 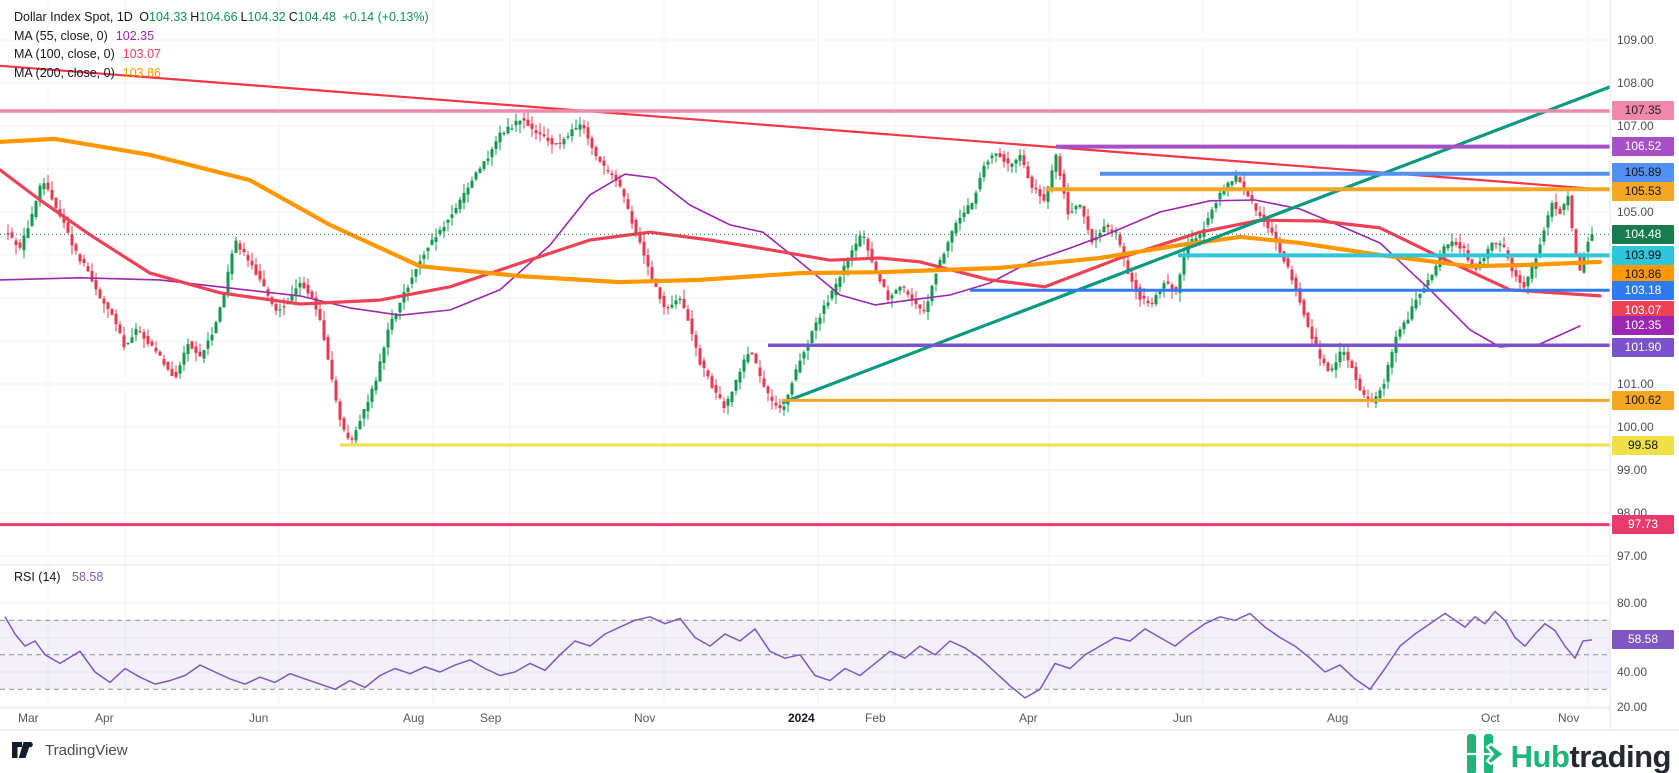 What do you see at coordinates (1643, 191) in the screenshot?
I see `price-badge-105.53: 105.53` at bounding box center [1643, 191].